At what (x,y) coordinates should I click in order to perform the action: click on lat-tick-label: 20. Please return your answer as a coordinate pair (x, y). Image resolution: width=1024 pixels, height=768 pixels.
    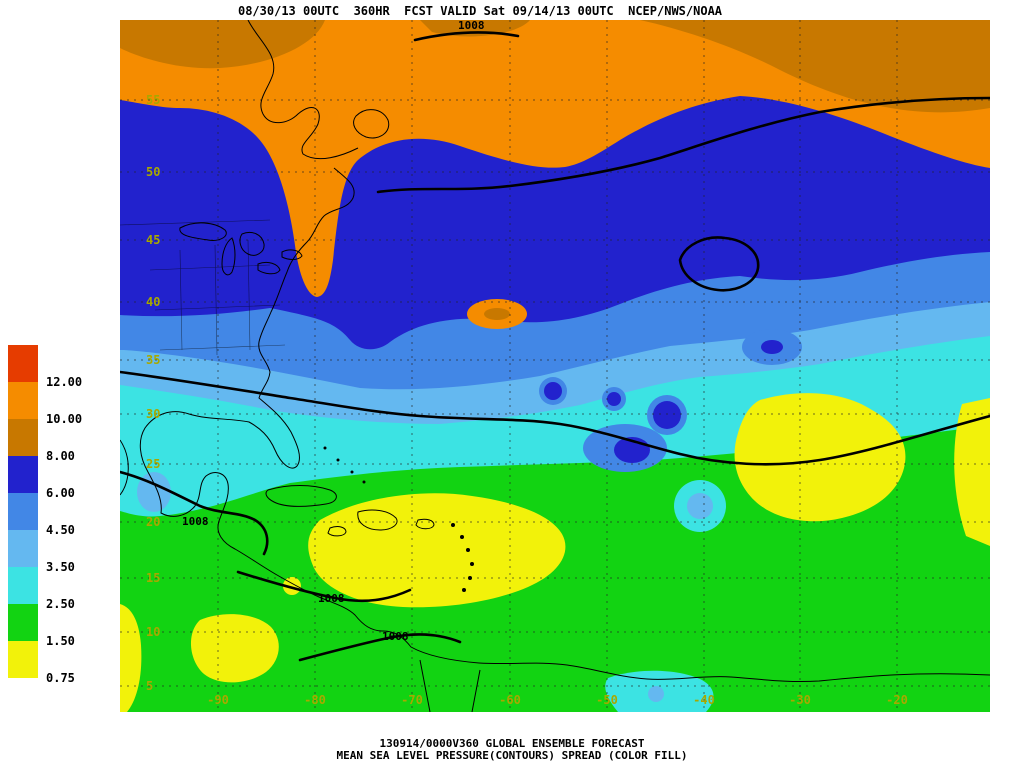
    Looking at the image, I should click on (153, 522).